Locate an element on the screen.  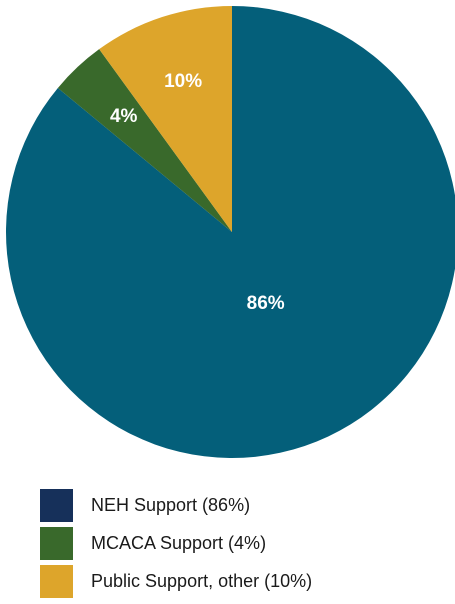
pie-slice-mcaca-support is located at coordinates (144, 141).